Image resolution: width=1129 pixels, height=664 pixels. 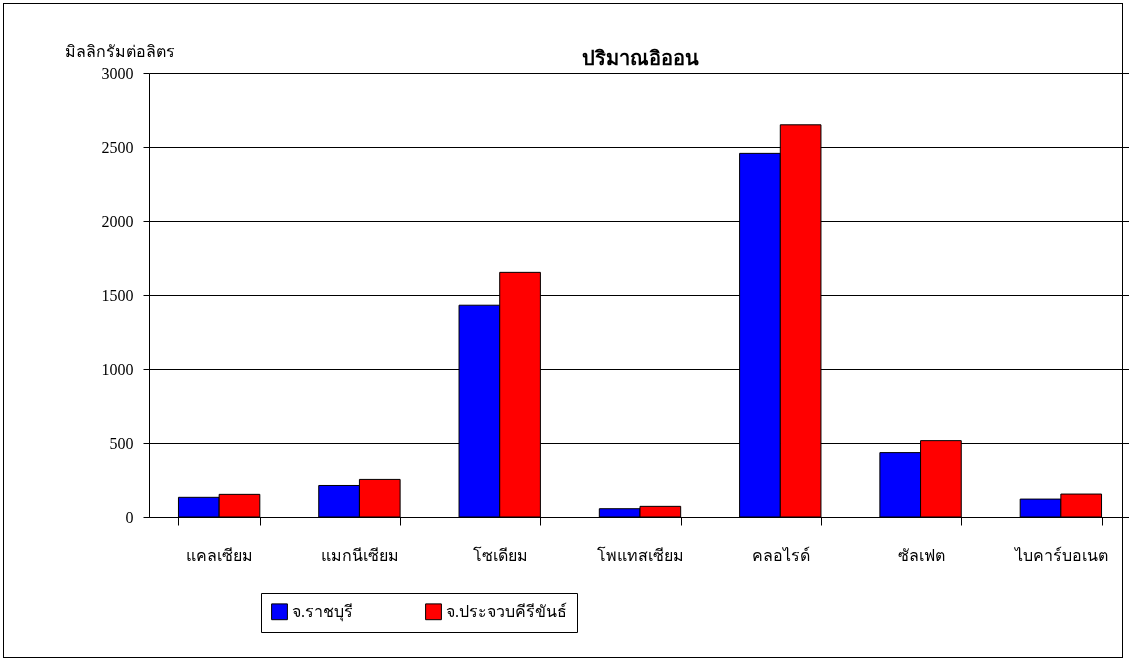 I want to click on y-tick-label: 0, so click(x=129, y=517).